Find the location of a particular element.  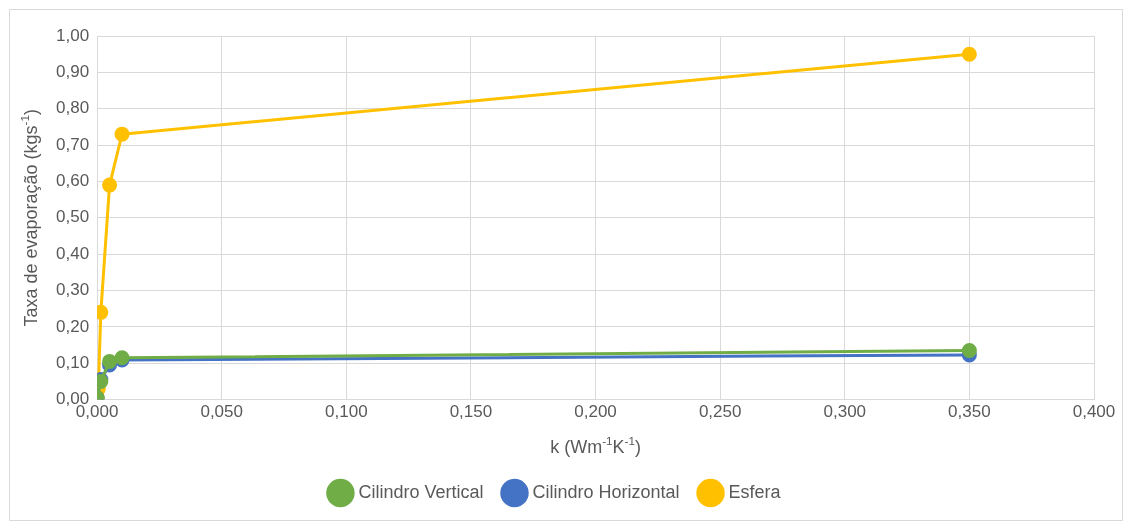

legend-label: Cilindro Vertical is located at coordinates (421, 491).